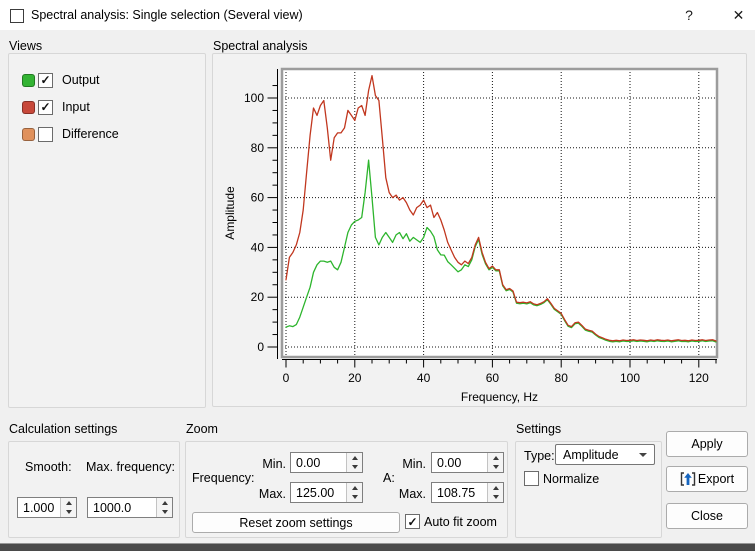 The height and width of the screenshot is (551, 755). What do you see at coordinates (643, 455) in the screenshot?
I see `chevron-down-icon` at bounding box center [643, 455].